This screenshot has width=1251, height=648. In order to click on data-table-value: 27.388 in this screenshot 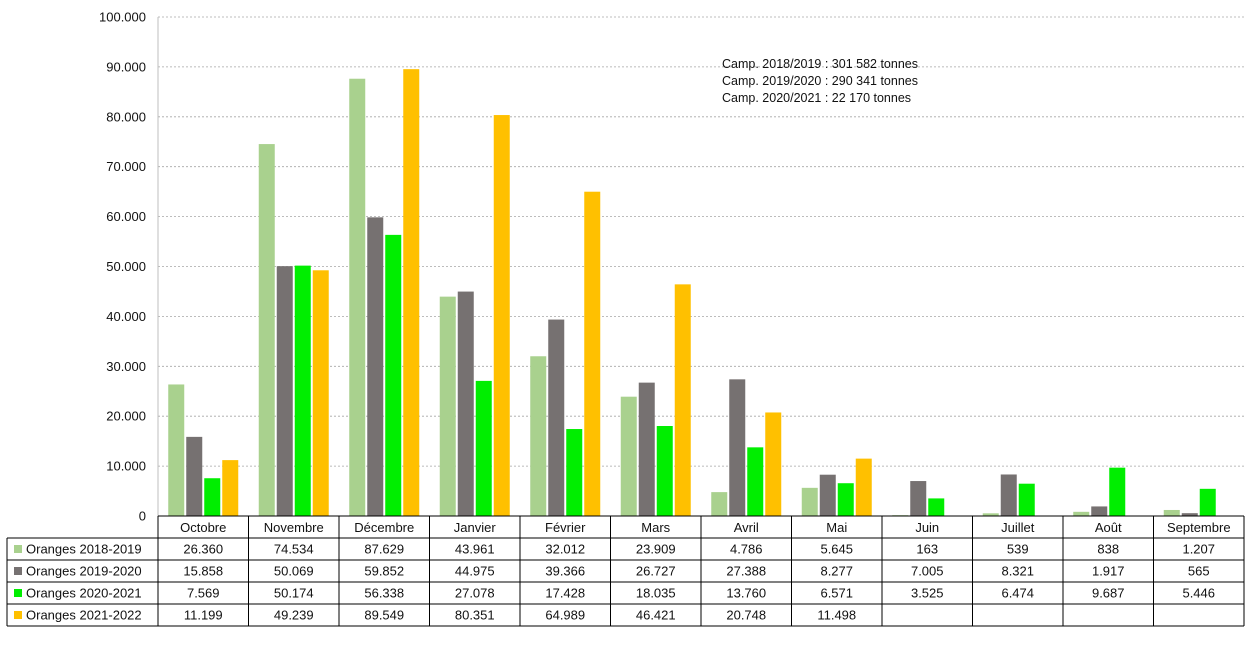, I will do `click(746, 571)`.